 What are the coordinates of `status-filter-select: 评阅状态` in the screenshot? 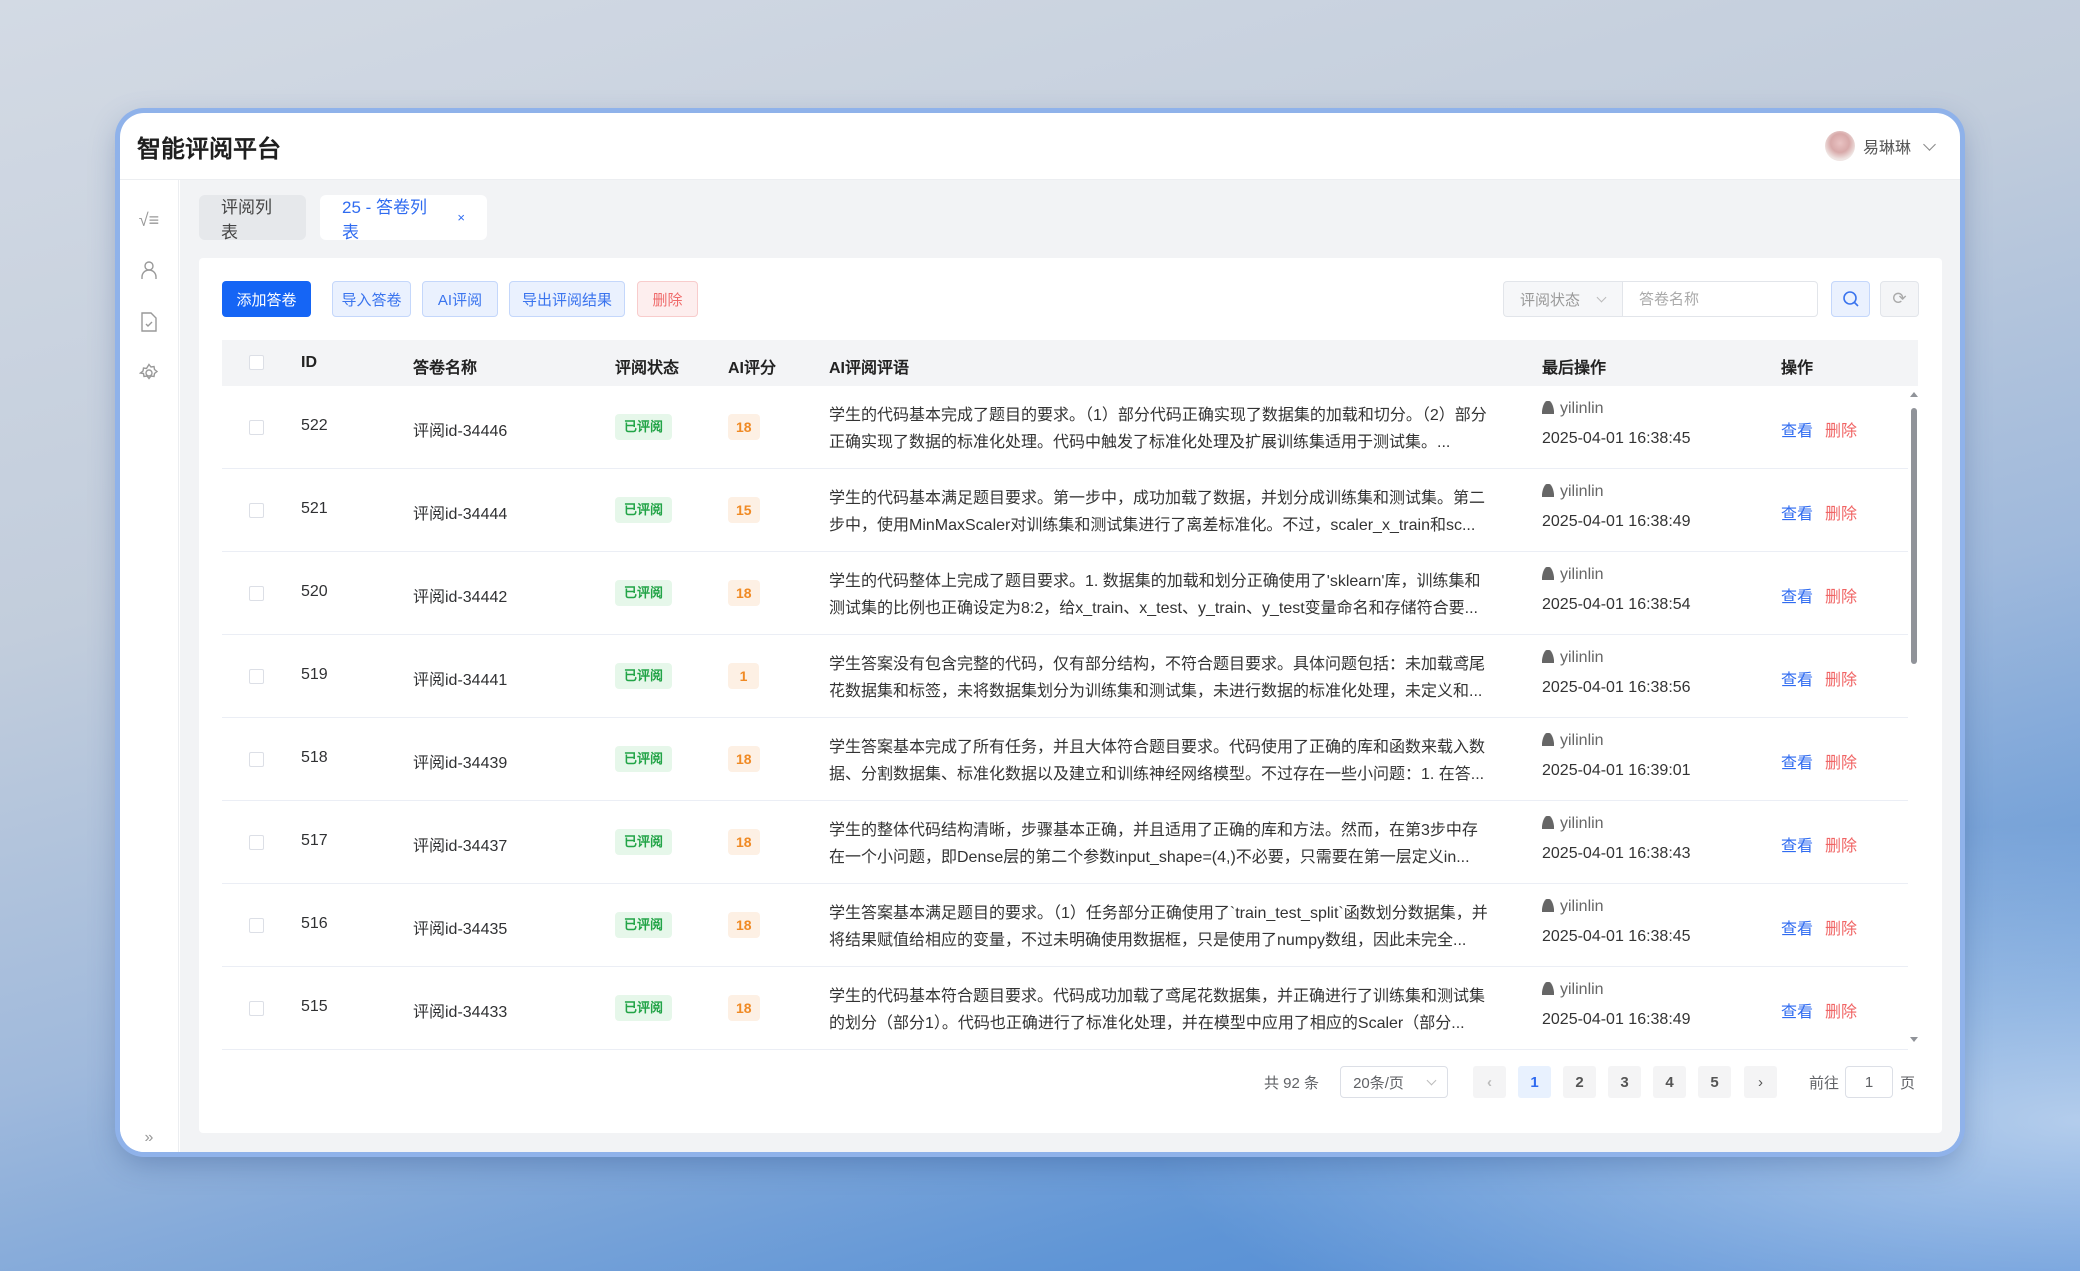 It's located at (1562, 299).